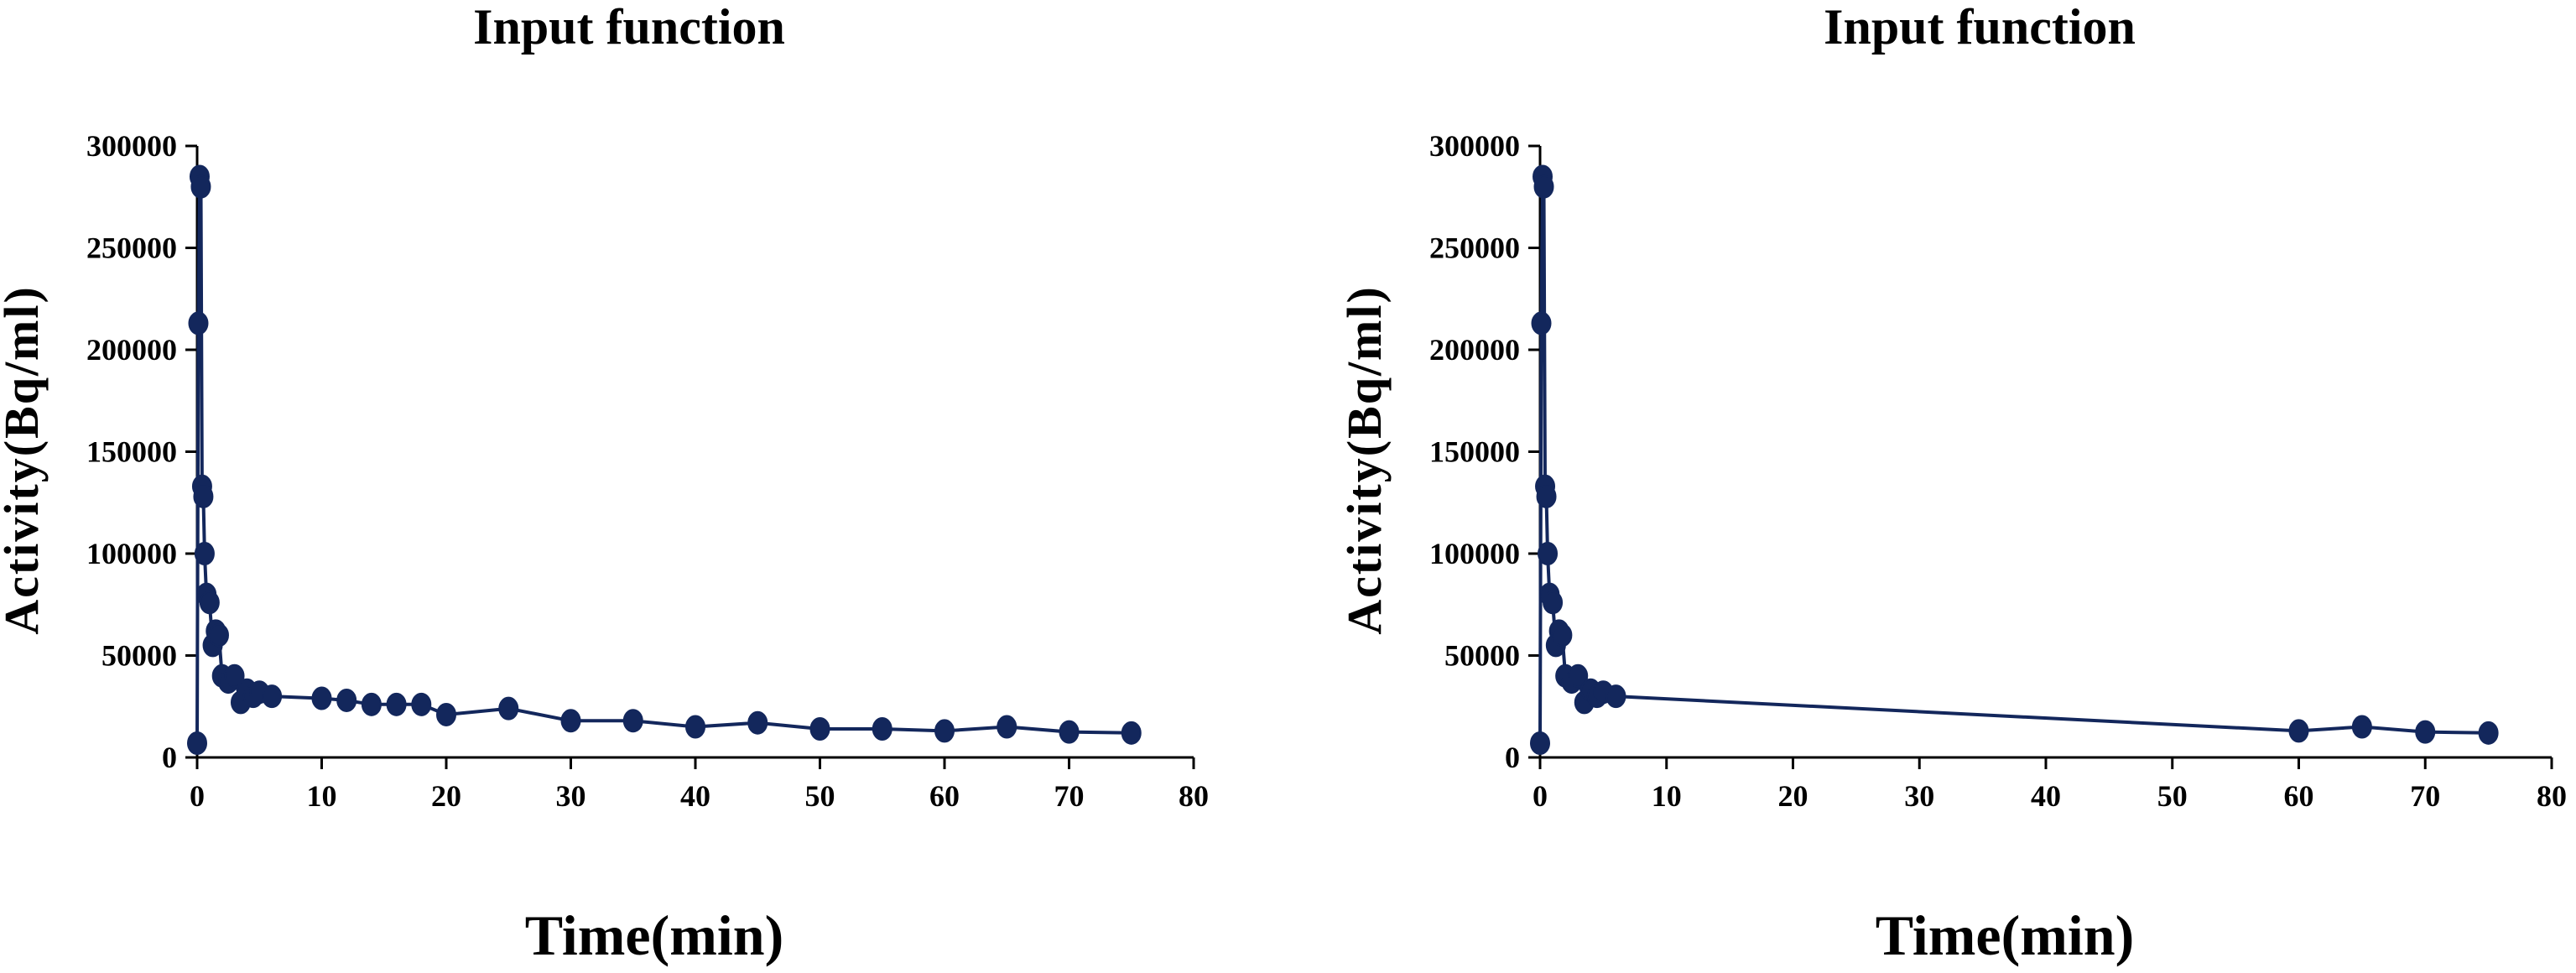  Describe the element at coordinates (1482, 656) in the screenshot. I see `chart2-y-tick-label: 50000` at that location.